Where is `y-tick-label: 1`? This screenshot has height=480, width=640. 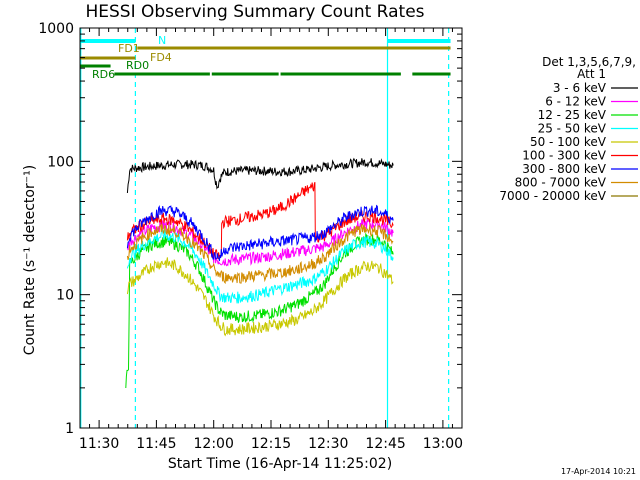
y-tick-label: 1 is located at coordinates (69, 429).